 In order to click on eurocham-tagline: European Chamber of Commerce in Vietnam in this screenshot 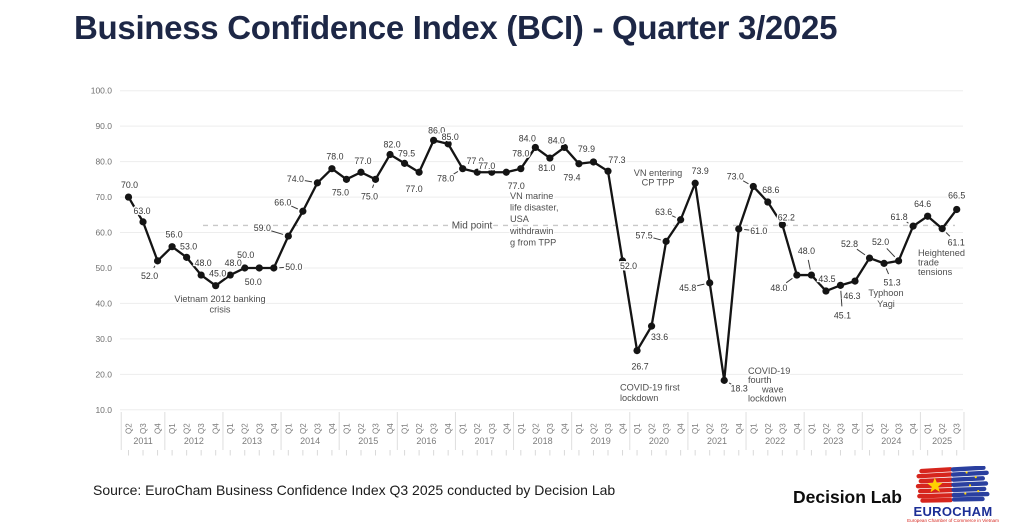, I will do `click(953, 520)`.